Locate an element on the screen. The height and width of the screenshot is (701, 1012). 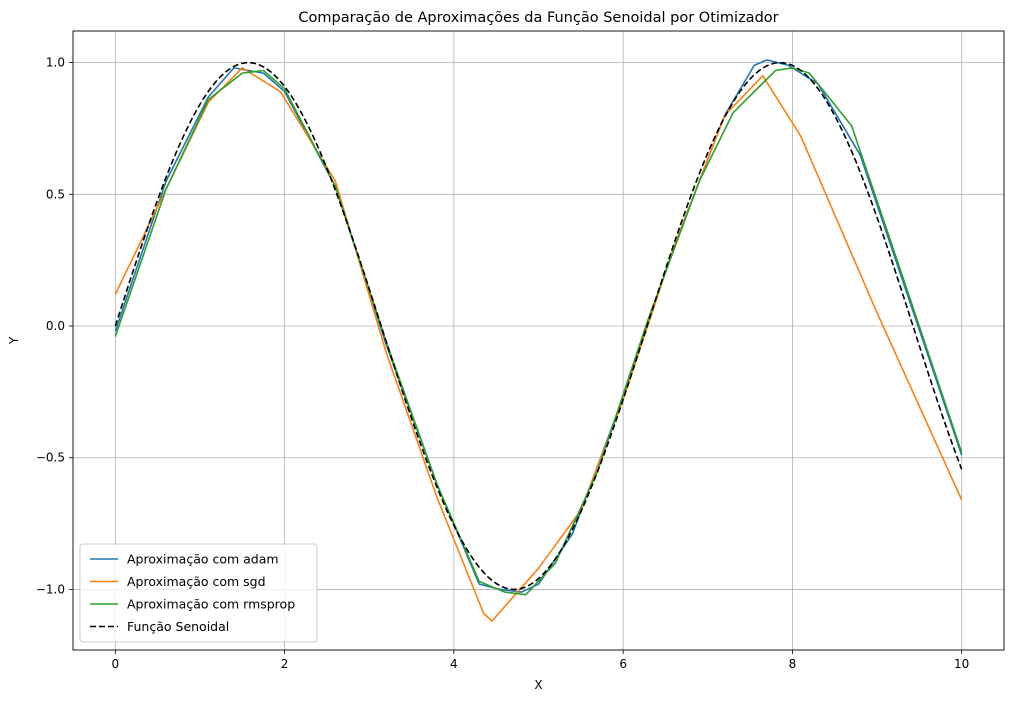
x-tick-label: 10 is located at coordinates (961, 664).